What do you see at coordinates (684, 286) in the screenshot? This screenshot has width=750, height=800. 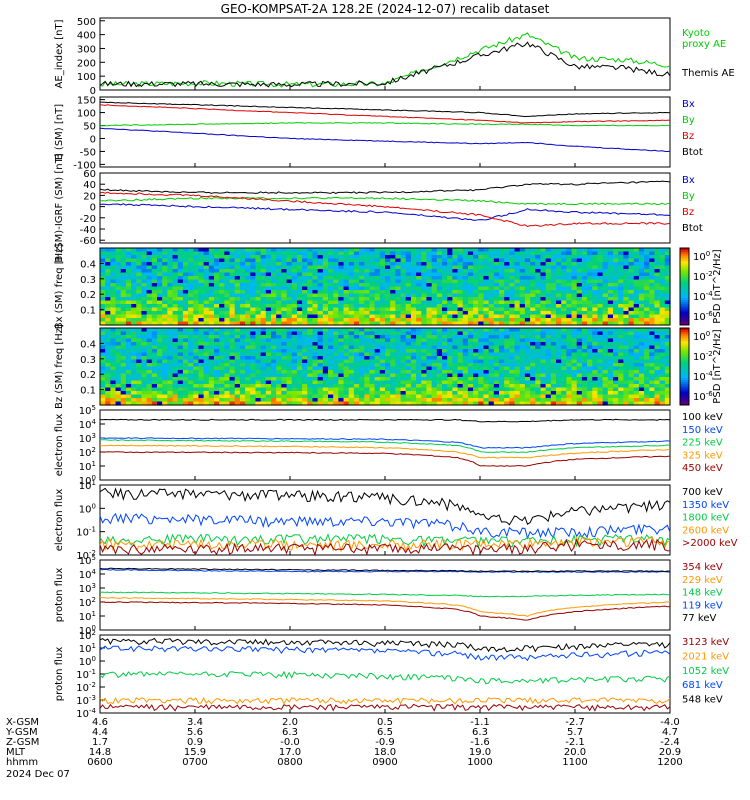 I see `colorbar-frame` at bounding box center [684, 286].